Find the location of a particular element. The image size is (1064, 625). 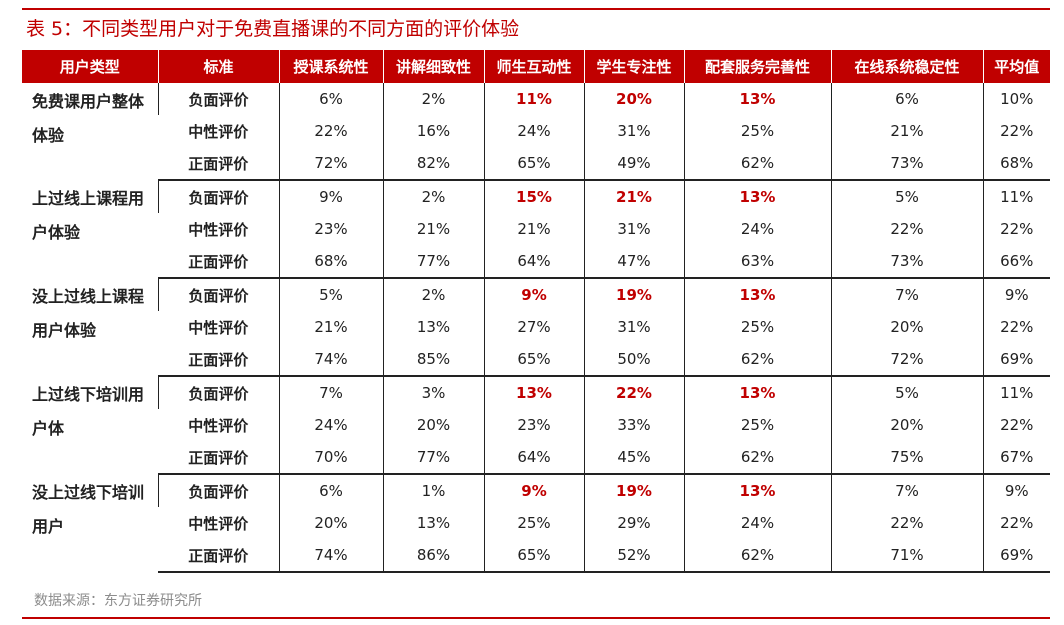

value-cell: 16% is located at coordinates (433, 131).